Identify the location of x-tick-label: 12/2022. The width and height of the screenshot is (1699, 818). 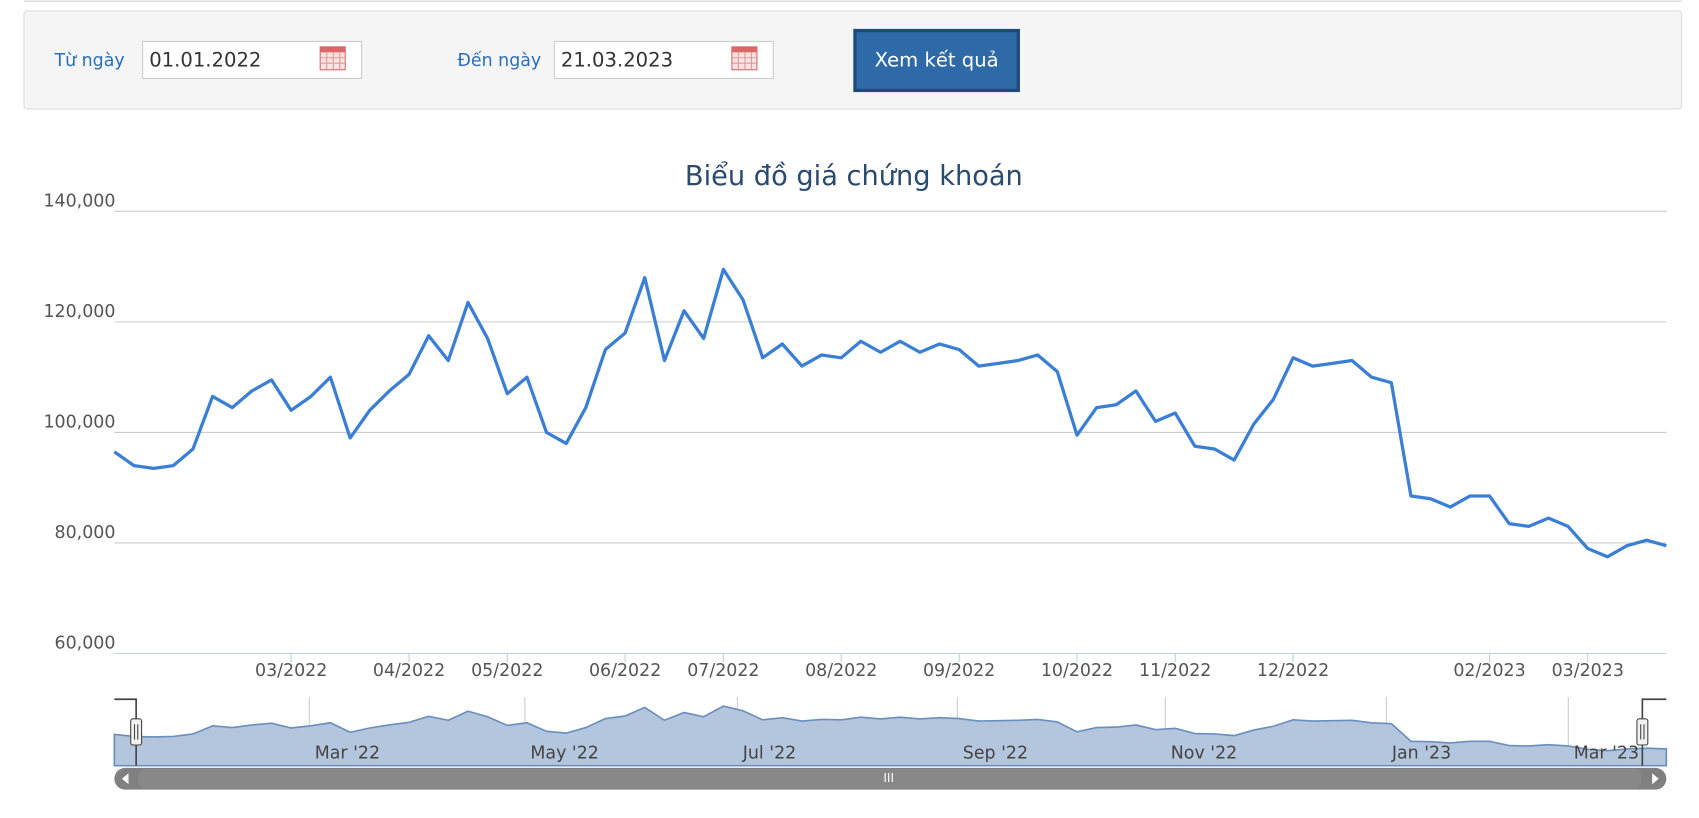
(1293, 671).